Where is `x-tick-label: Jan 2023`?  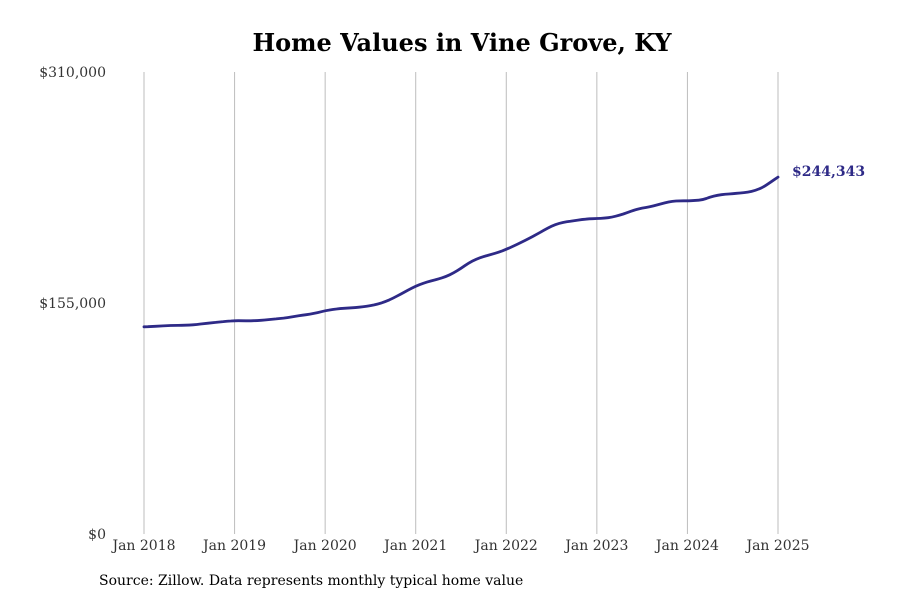 x-tick-label: Jan 2023 is located at coordinates (595, 546).